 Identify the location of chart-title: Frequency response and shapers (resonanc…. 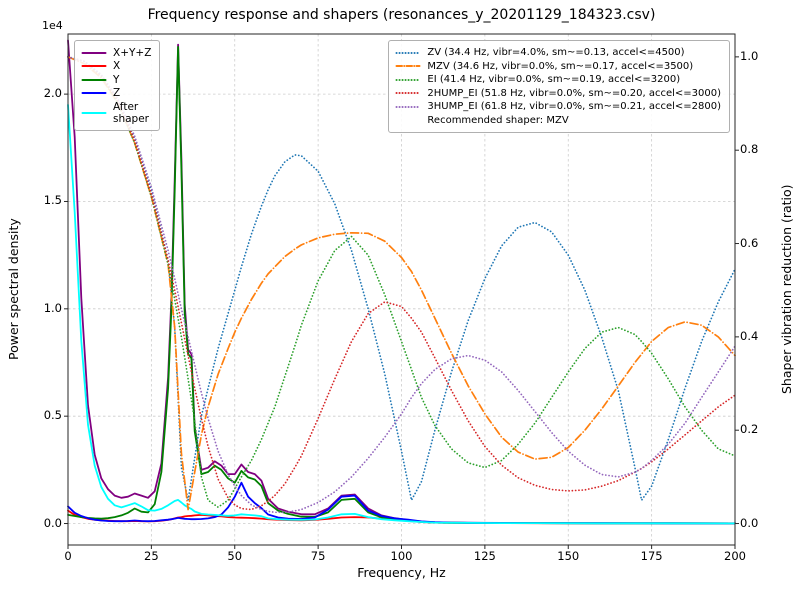
(401, 15).